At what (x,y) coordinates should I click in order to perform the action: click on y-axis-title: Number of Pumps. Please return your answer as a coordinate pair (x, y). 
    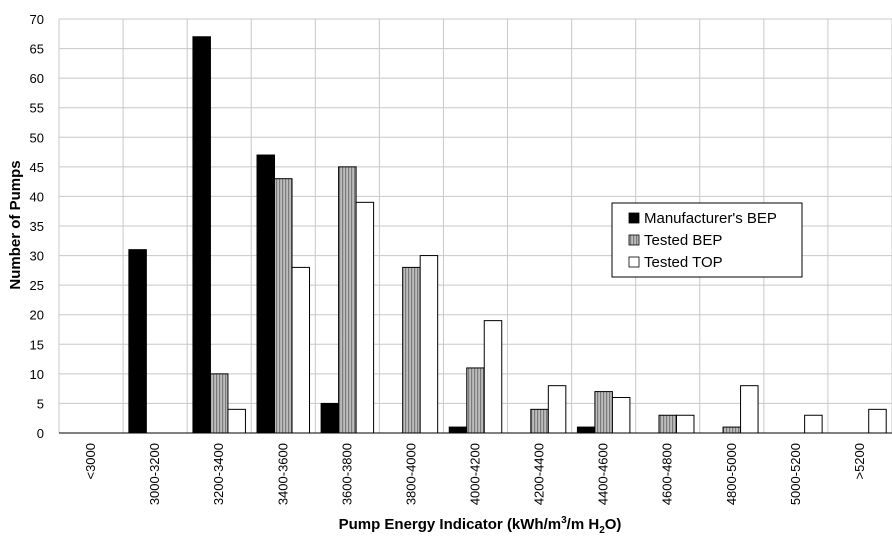
    Looking at the image, I should click on (15, 224).